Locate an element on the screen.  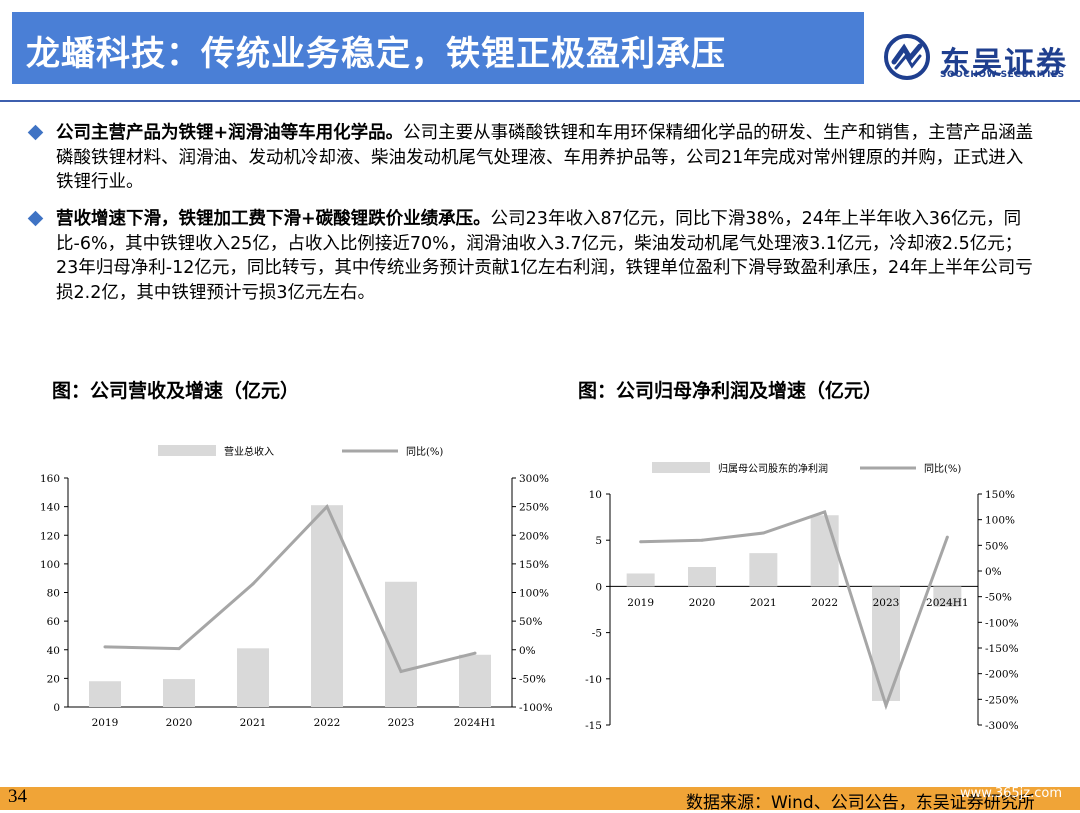
legend-bar-label: 归属母公司股东的净利润 is located at coordinates (773, 468).